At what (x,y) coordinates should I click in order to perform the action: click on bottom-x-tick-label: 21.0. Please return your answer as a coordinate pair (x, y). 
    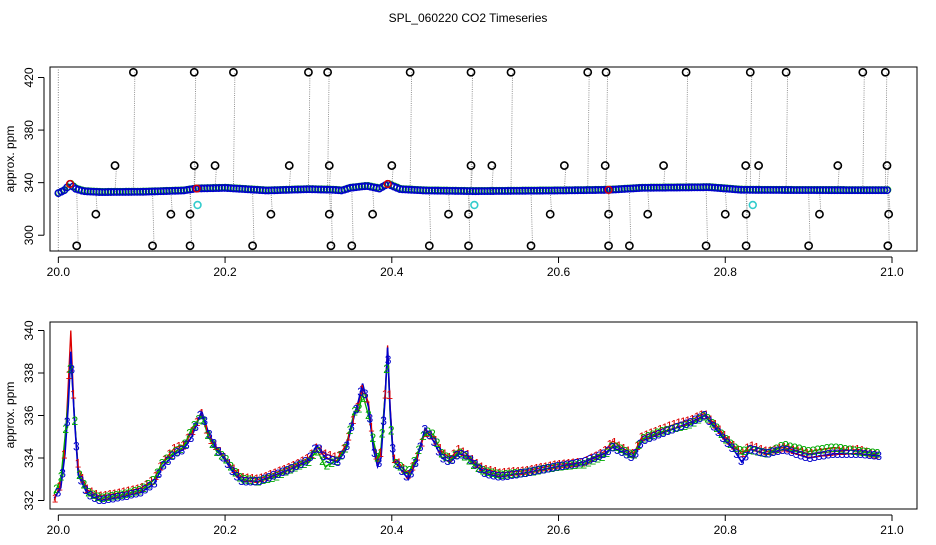
    Looking at the image, I should click on (892, 530).